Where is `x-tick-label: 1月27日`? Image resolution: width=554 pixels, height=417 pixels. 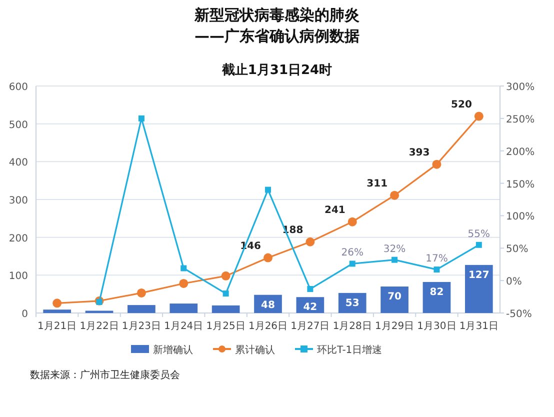 x-tick-label: 1月27日 is located at coordinates (310, 326).